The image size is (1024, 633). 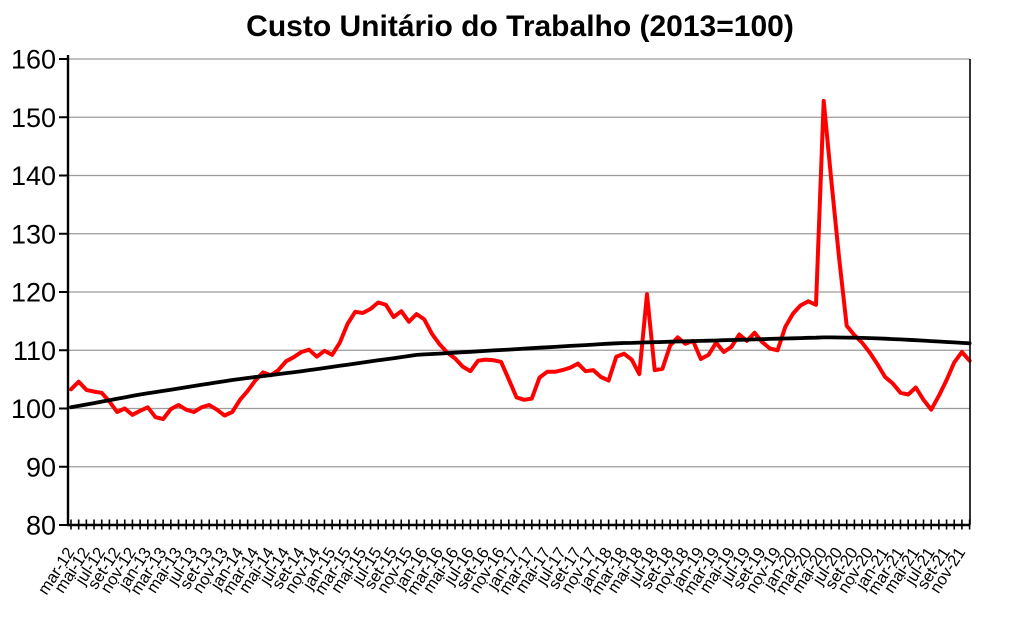 I want to click on y-axis-label: 130, so click(x=33, y=234).